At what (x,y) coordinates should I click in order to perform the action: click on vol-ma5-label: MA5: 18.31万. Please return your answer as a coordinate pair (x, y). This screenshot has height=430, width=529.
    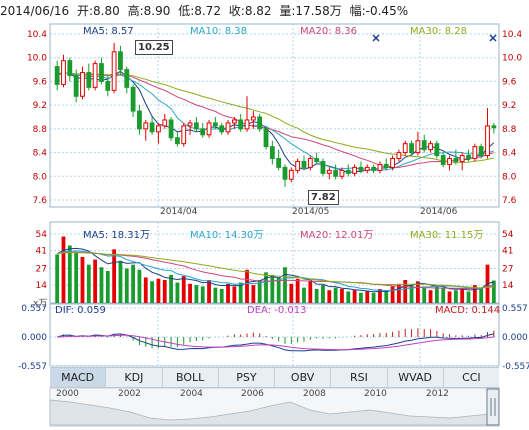
    Looking at the image, I should click on (117, 235).